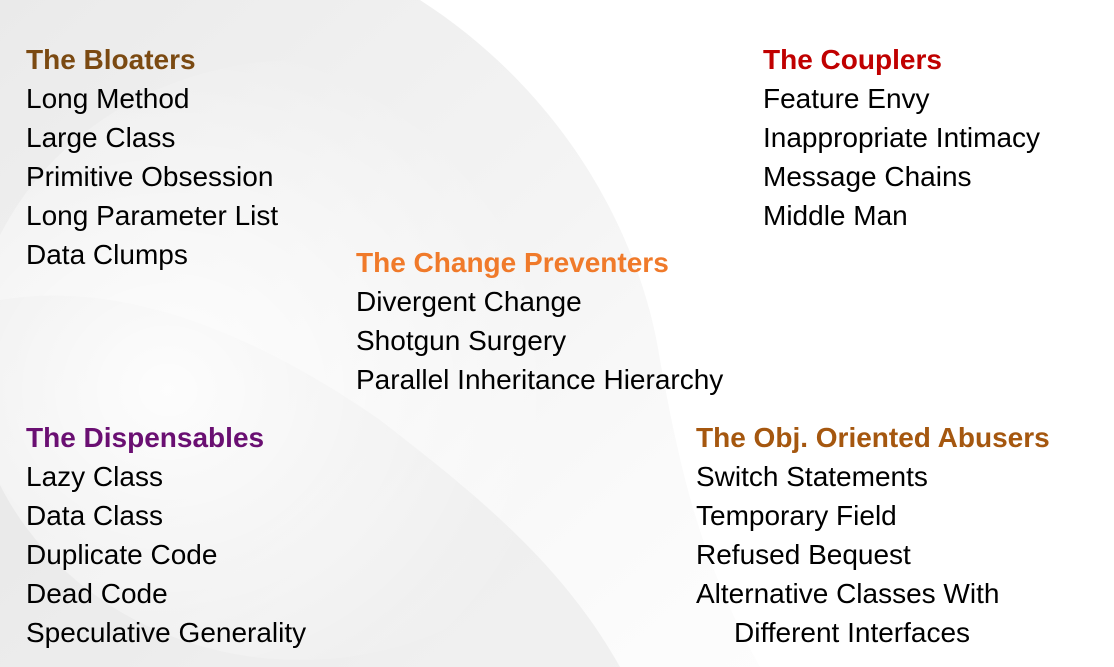 The width and height of the screenshot is (1114, 667). What do you see at coordinates (835, 215) in the screenshot?
I see `list-item: Middle Man` at bounding box center [835, 215].